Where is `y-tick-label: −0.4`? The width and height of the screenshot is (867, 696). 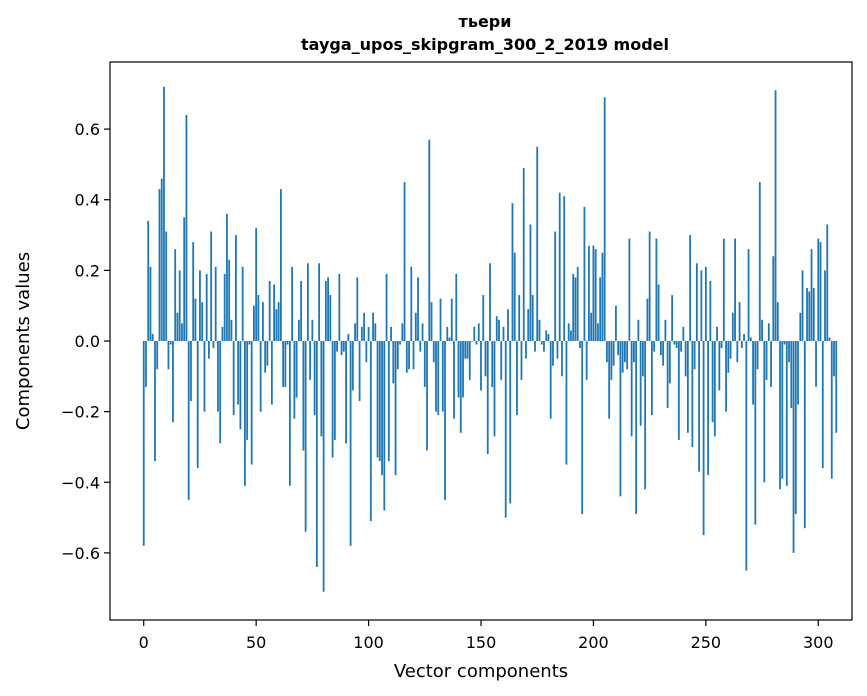
y-tick-label: −0.4 is located at coordinates (80, 482).